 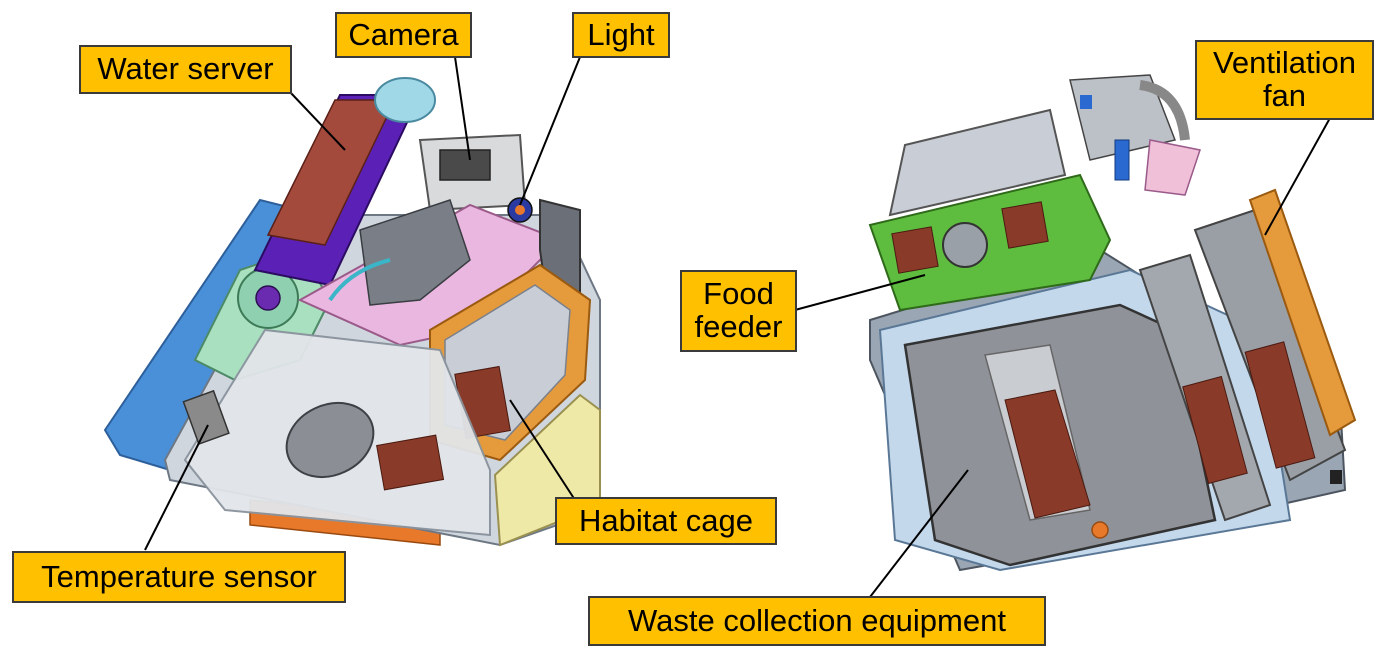 I want to click on leader-camera, so click(x=462, y=108).